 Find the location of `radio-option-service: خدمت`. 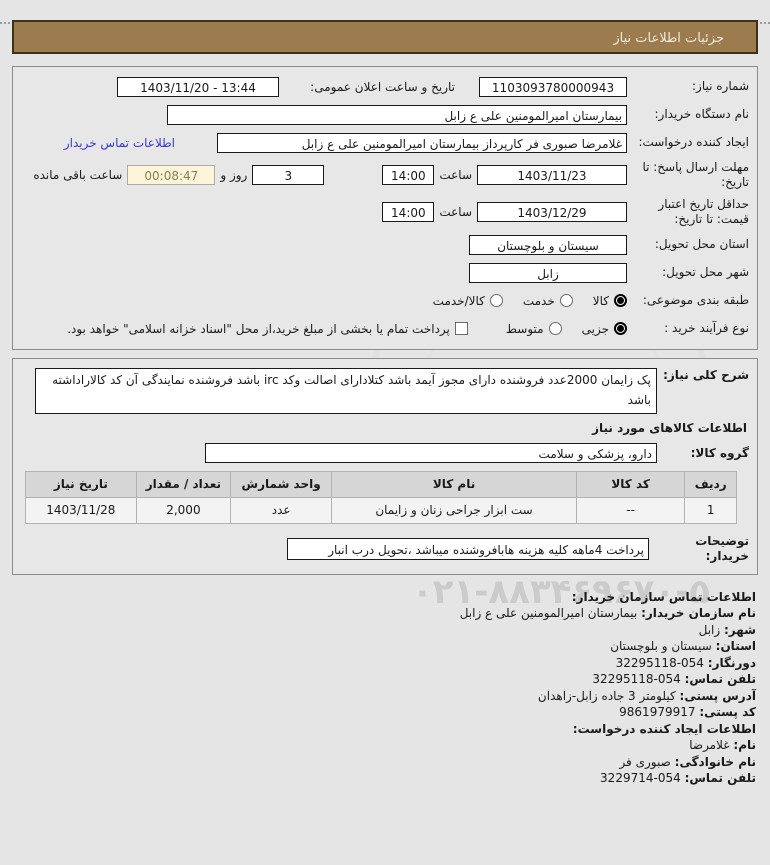

radio-option-service: خدمت is located at coordinates (548, 301).